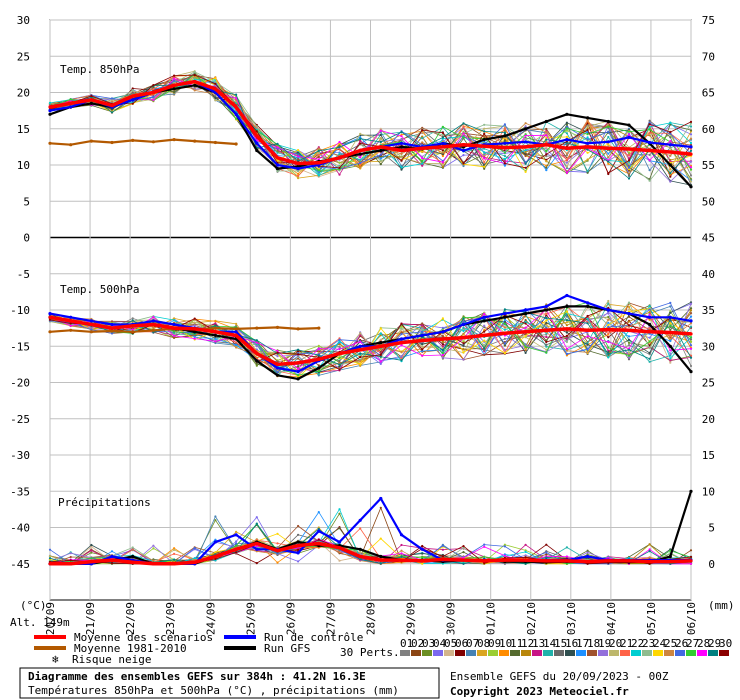 This screenshot has height=700, width=740. I want to click on x-tick-label: 05/10, so click(651, 618).